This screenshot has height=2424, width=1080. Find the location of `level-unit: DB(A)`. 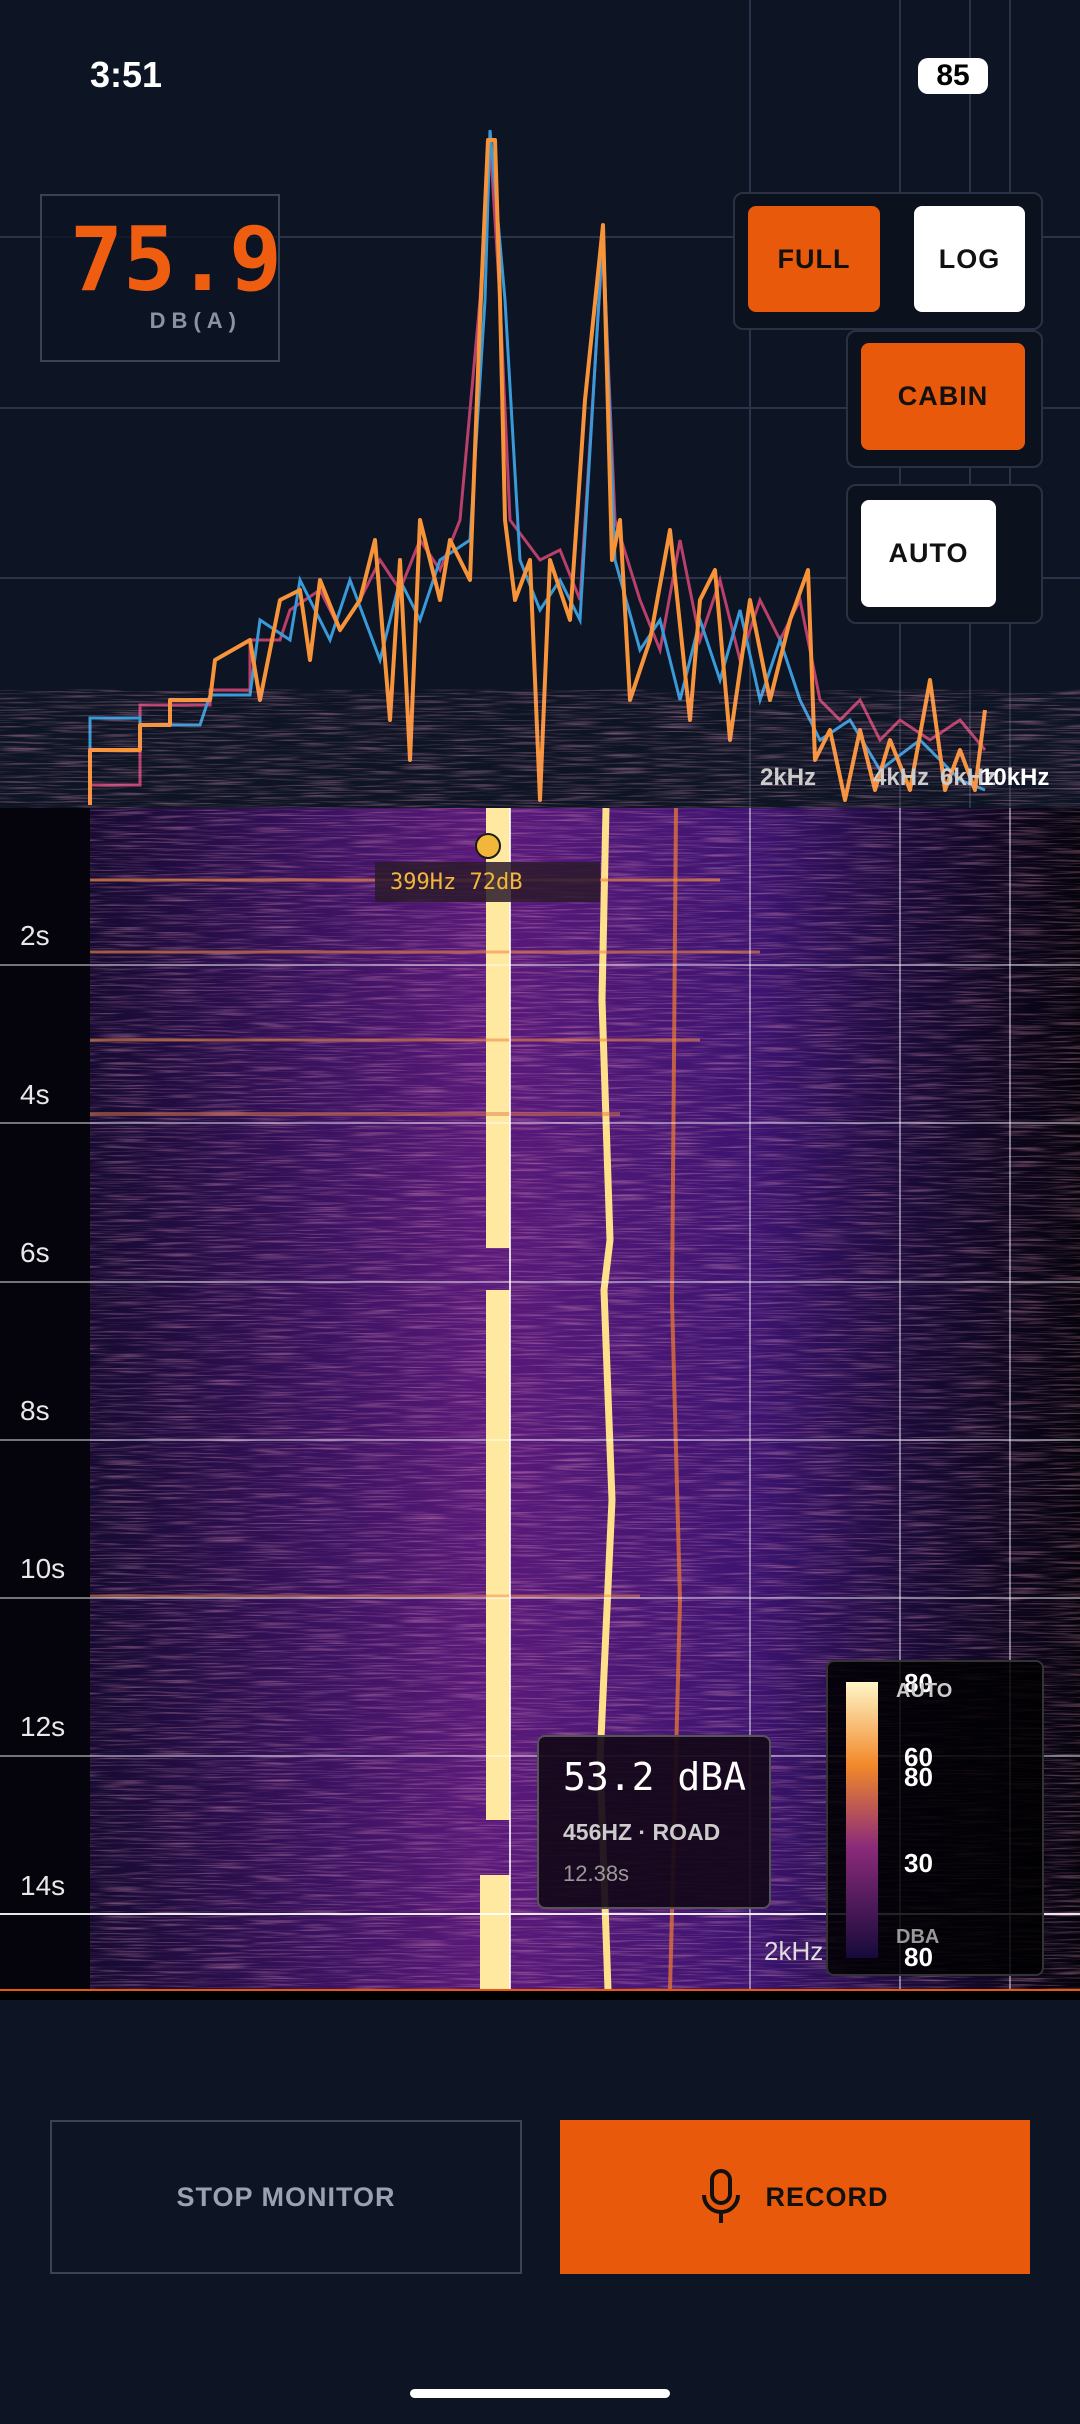

level-unit: DB(A) is located at coordinates (195, 320).